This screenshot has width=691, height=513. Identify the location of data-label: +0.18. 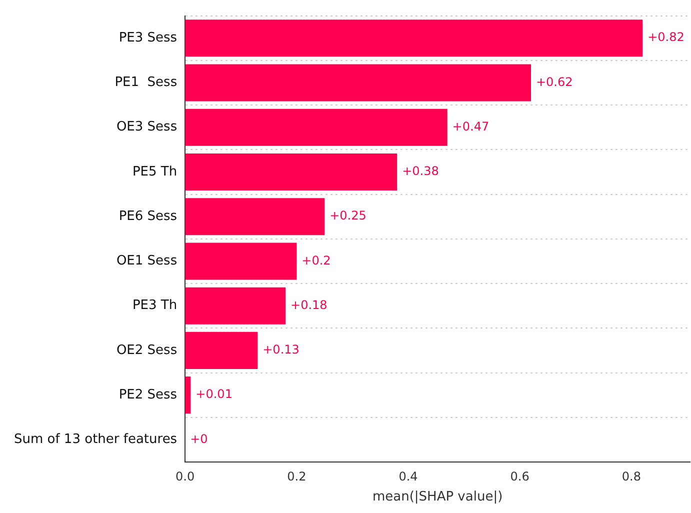
(309, 305).